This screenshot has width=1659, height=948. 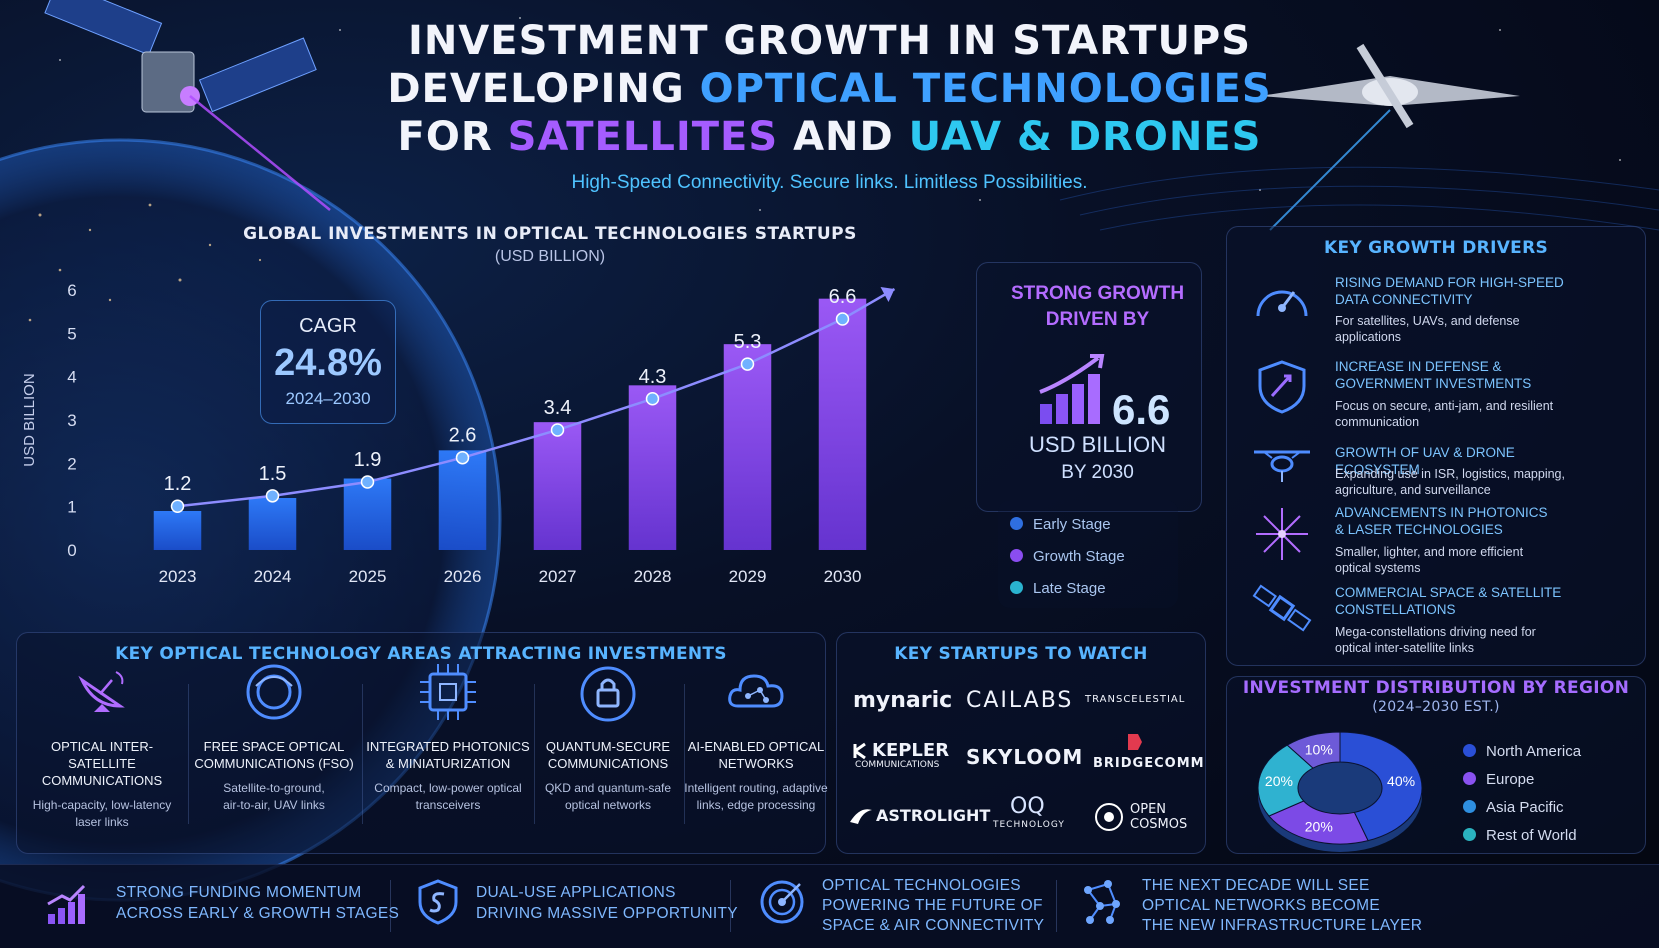 What do you see at coordinates (1097, 444) in the screenshot?
I see `growth-unit: USD BILLION` at bounding box center [1097, 444].